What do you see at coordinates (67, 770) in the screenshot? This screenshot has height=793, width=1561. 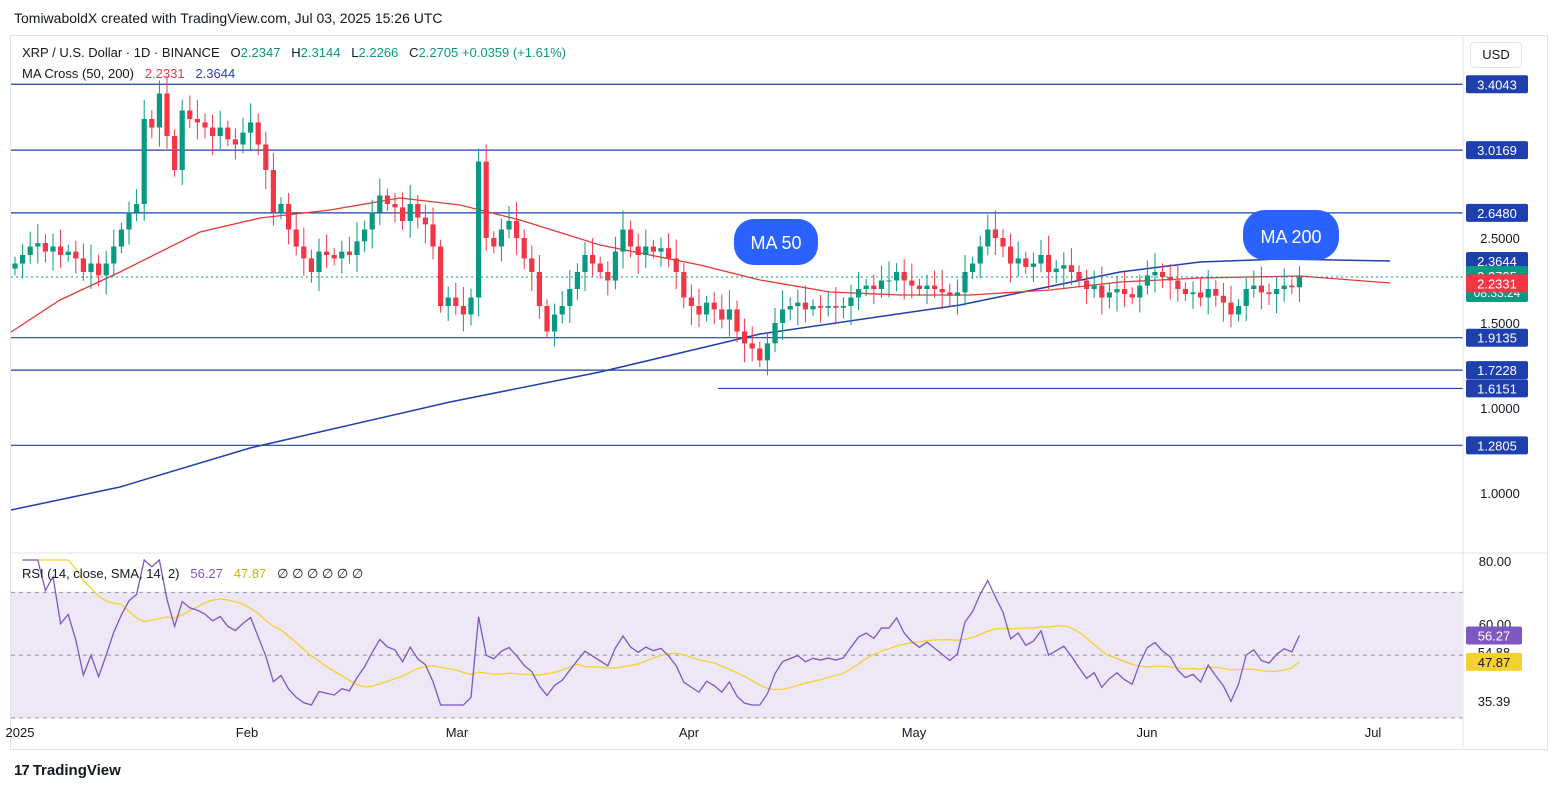 I see `footer-brand: 17 TradingView` at bounding box center [67, 770].